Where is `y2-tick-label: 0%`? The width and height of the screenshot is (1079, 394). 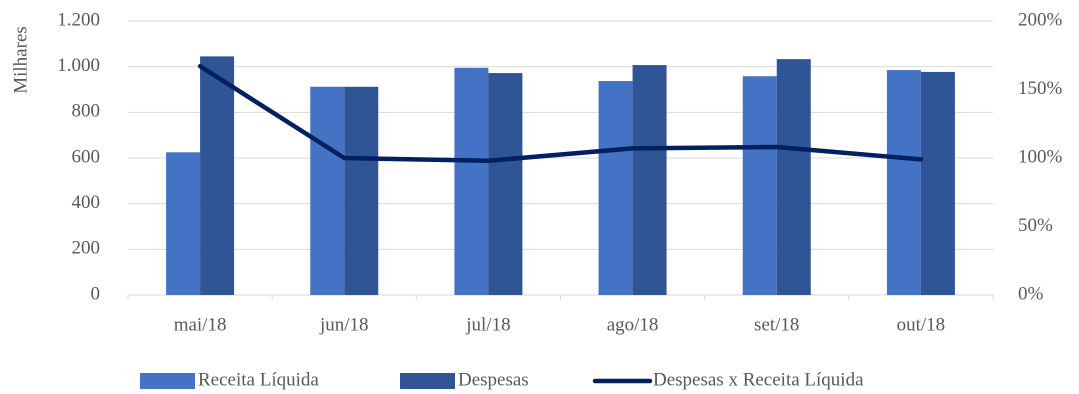 y2-tick-label: 0% is located at coordinates (1031, 293).